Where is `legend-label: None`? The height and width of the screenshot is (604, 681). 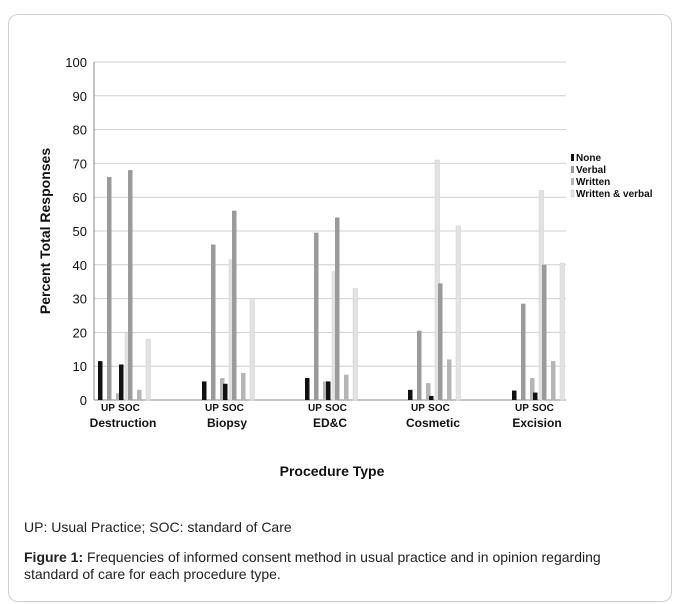
legend-label: None is located at coordinates (588, 158).